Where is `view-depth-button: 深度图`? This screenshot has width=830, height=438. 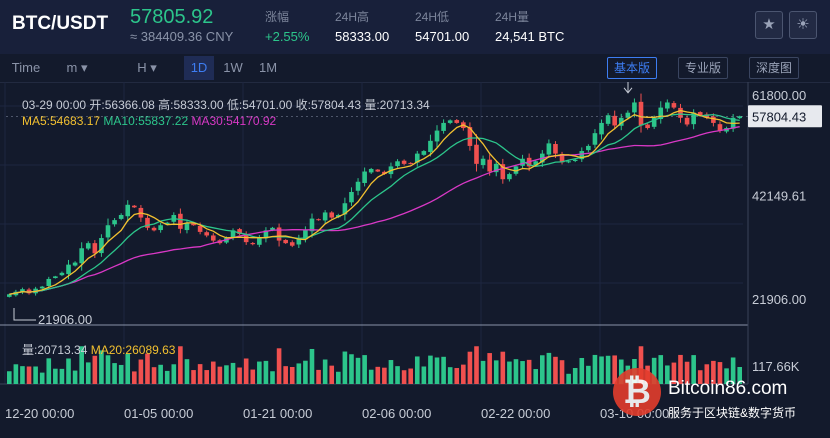
view-depth-button: 深度图 is located at coordinates (774, 68).